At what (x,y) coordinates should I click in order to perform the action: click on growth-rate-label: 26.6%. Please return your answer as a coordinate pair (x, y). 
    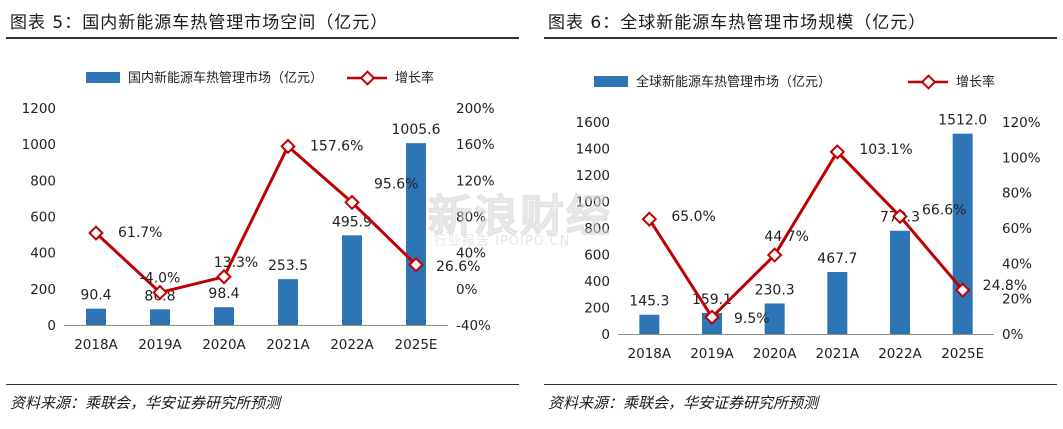
    Looking at the image, I should click on (458, 267).